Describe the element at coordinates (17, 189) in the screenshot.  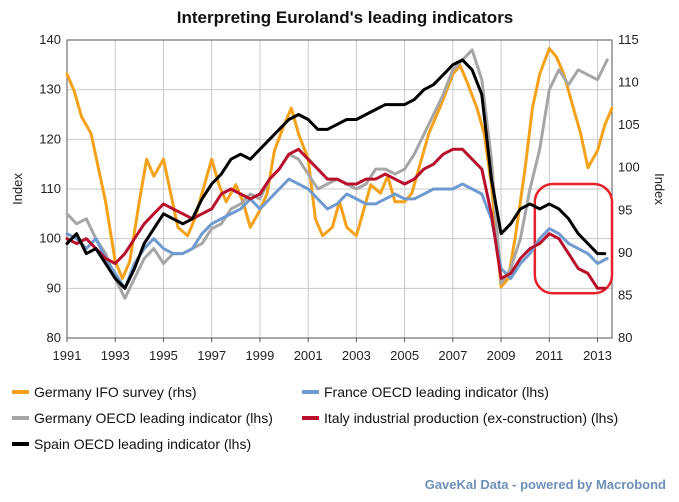
I see `left-axis-title: Index` at that location.